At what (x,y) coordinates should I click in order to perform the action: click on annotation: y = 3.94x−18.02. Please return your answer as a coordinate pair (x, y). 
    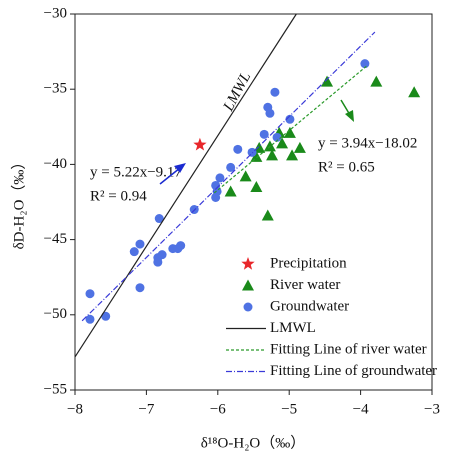
    Looking at the image, I should click on (367, 143).